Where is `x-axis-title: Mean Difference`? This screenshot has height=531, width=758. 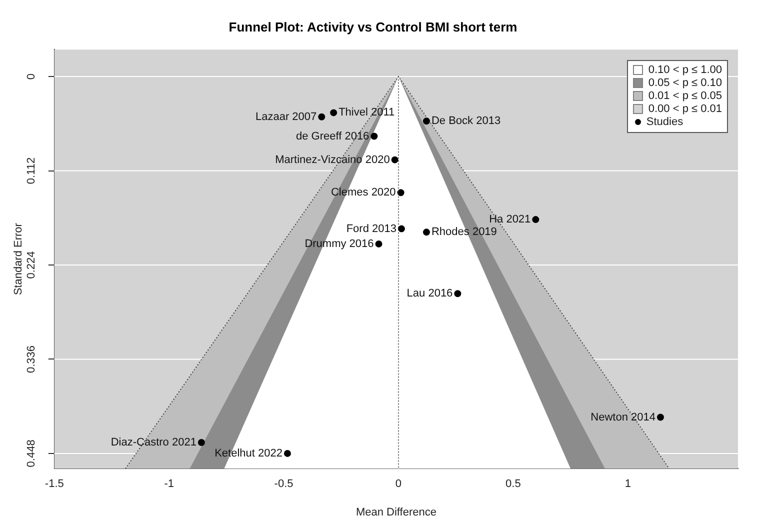 x-axis-title: Mean Difference is located at coordinates (396, 512).